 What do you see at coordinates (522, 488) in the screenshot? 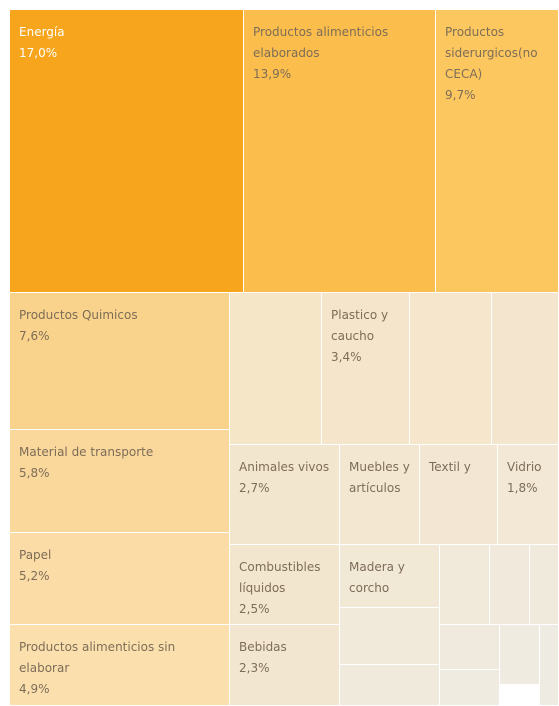
I see `tile-value: 1,8%` at bounding box center [522, 488].